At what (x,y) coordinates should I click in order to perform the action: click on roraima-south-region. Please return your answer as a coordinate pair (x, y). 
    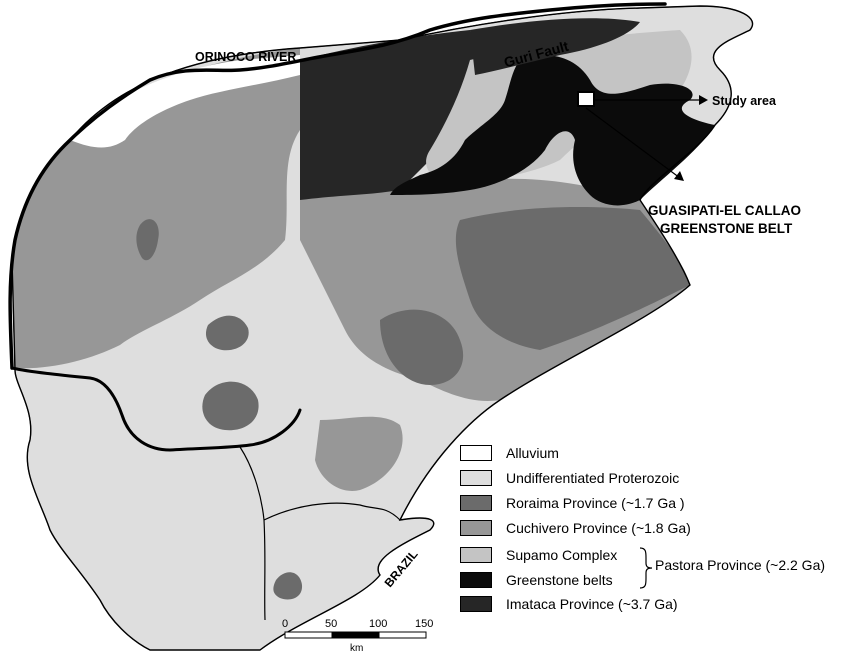
    Looking at the image, I should click on (230, 406).